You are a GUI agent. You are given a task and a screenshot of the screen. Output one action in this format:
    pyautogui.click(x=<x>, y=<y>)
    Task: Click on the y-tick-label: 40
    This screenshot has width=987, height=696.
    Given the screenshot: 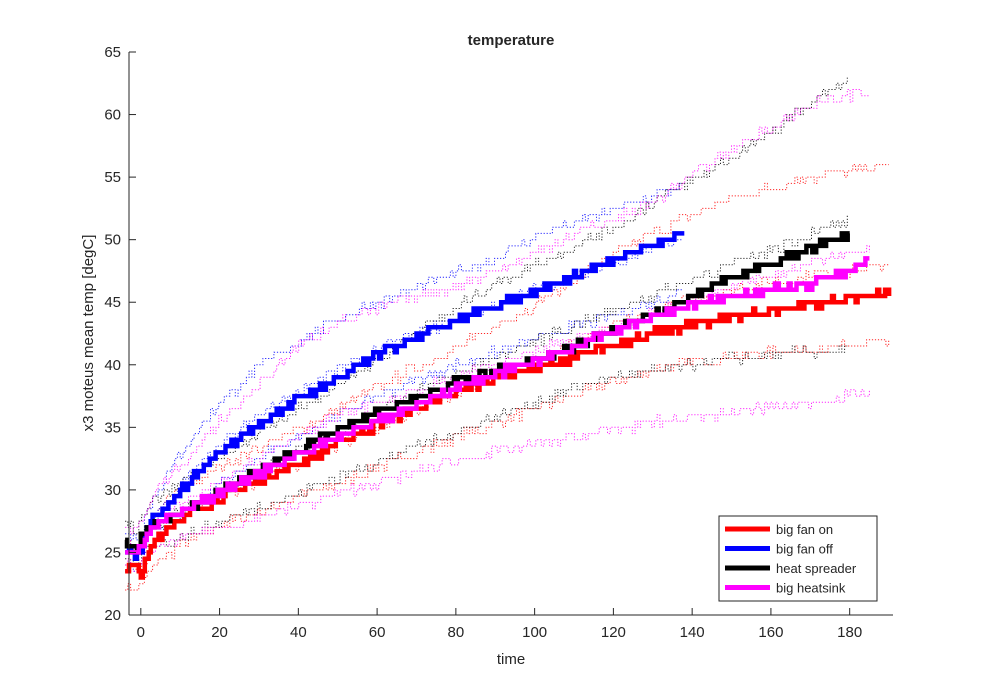 What is the action you would take?
    pyautogui.click(x=112, y=365)
    